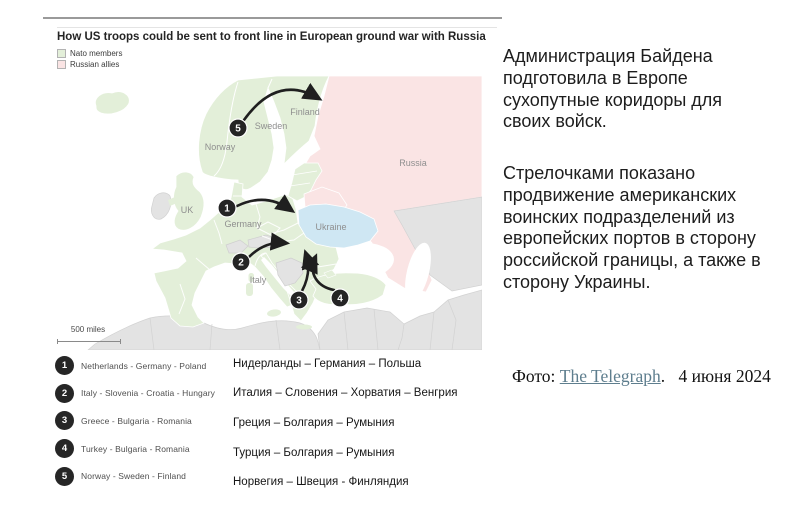 The width and height of the screenshot is (800, 516). What do you see at coordinates (112, 103) in the screenshot?
I see `country-iceland` at bounding box center [112, 103].